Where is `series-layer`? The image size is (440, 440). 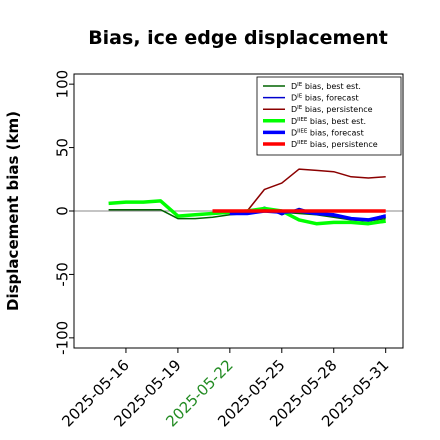 series-layer is located at coordinates (247, 197).